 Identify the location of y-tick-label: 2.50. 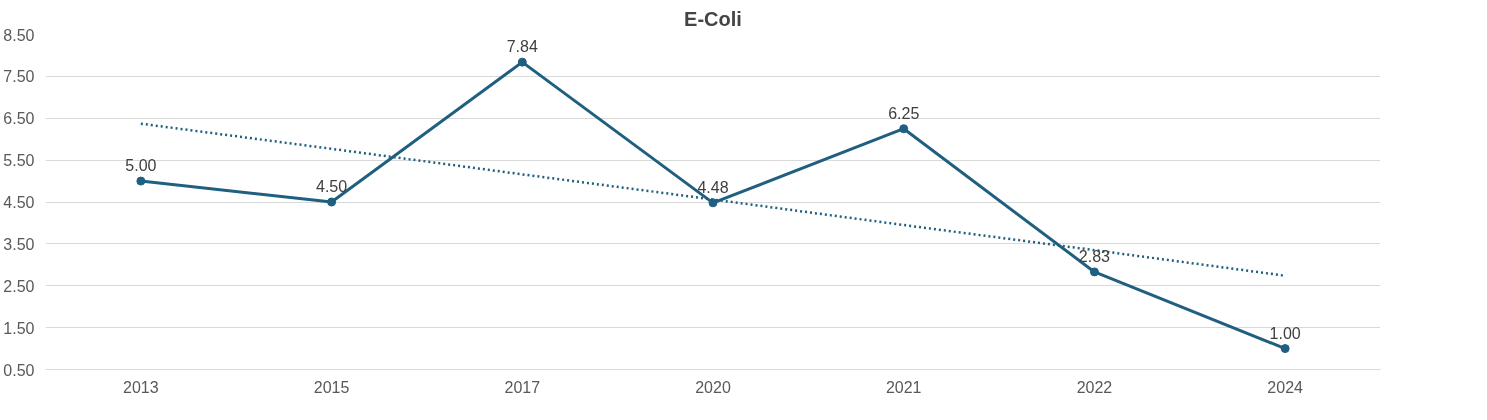
(19, 286).